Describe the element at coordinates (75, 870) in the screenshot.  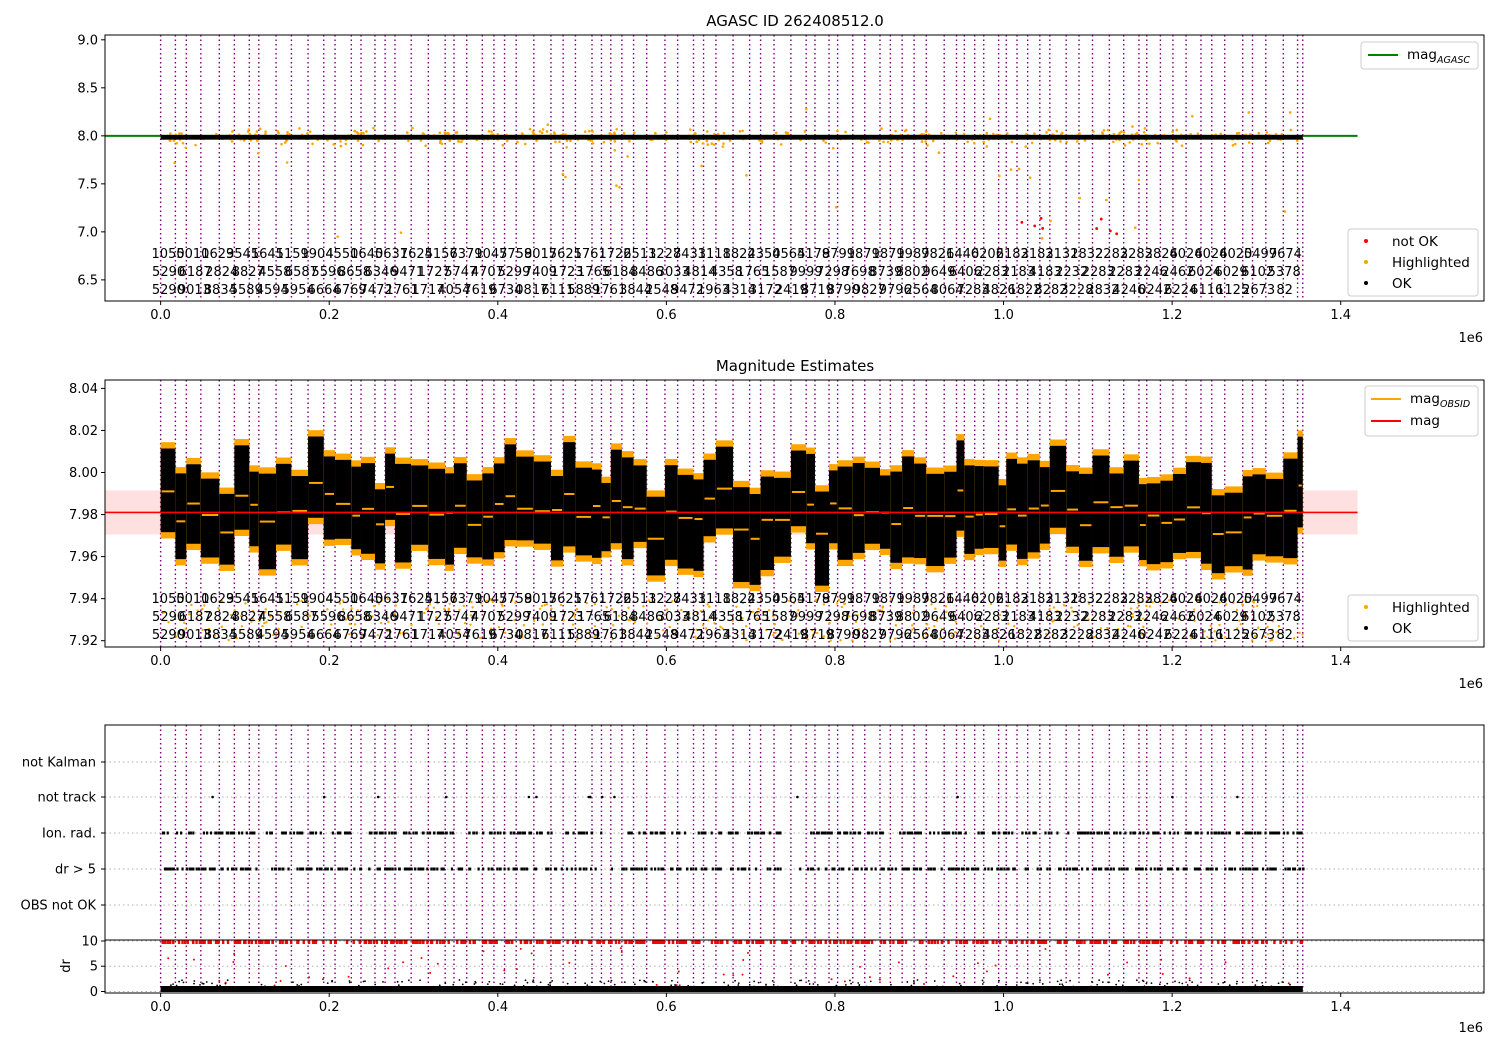
I see `flag-category-label: dr > 5` at that location.